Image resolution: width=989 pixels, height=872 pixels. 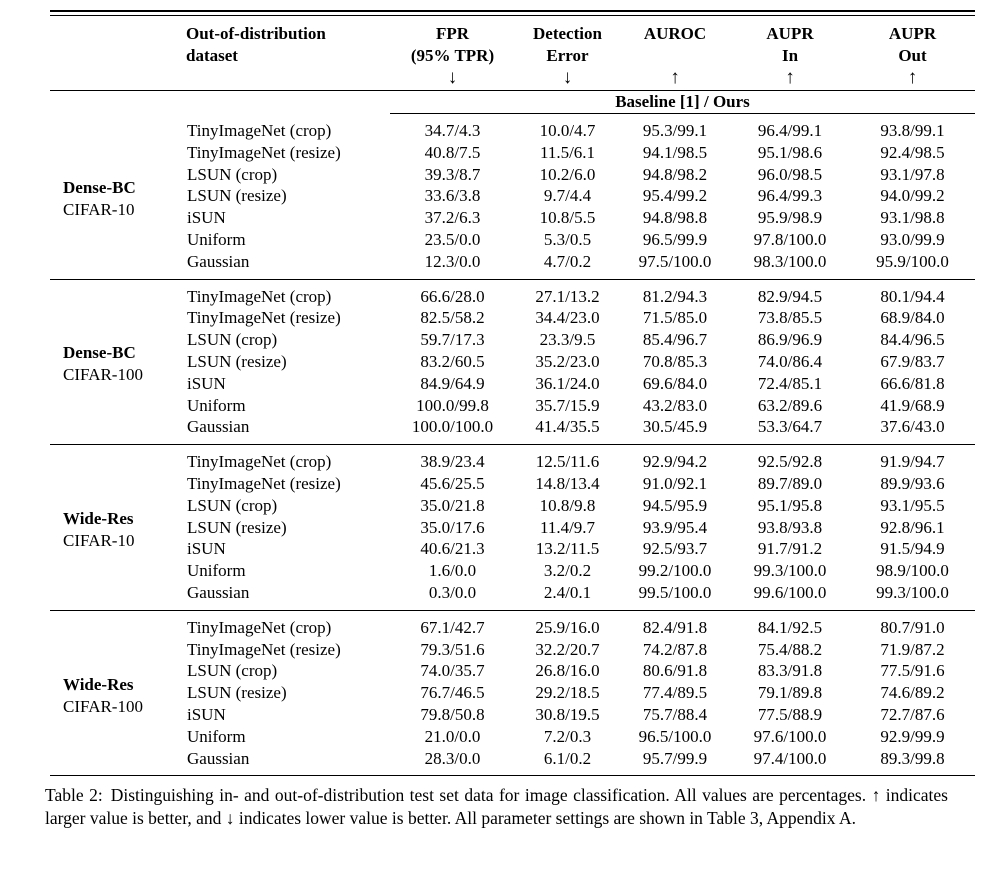 What do you see at coordinates (675, 405) in the screenshot?
I see `auroc-cell: 43.2/83.0` at bounding box center [675, 405].